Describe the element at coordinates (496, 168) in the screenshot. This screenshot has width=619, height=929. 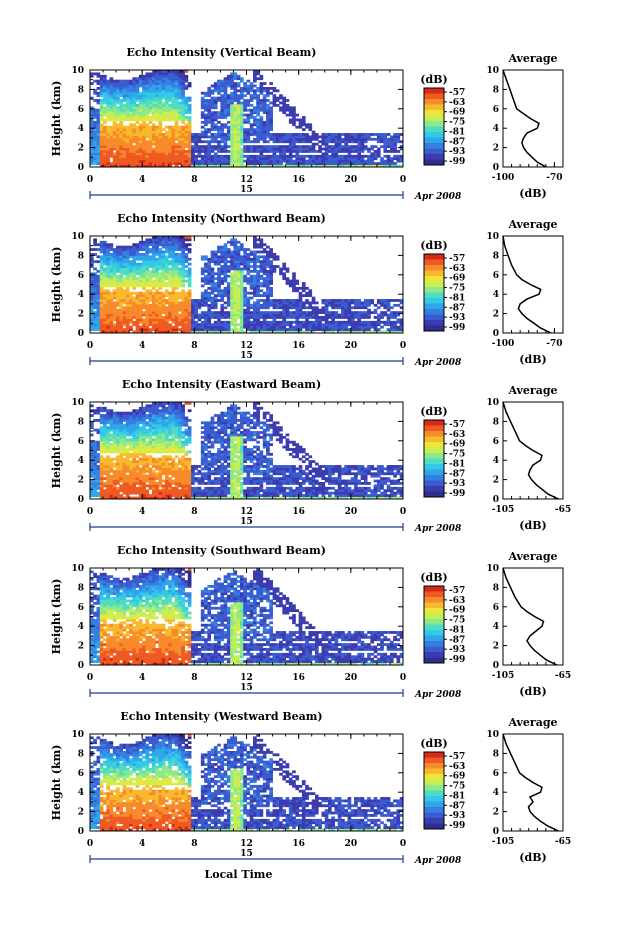
I see `profile-y-tick-label: 0` at that location.